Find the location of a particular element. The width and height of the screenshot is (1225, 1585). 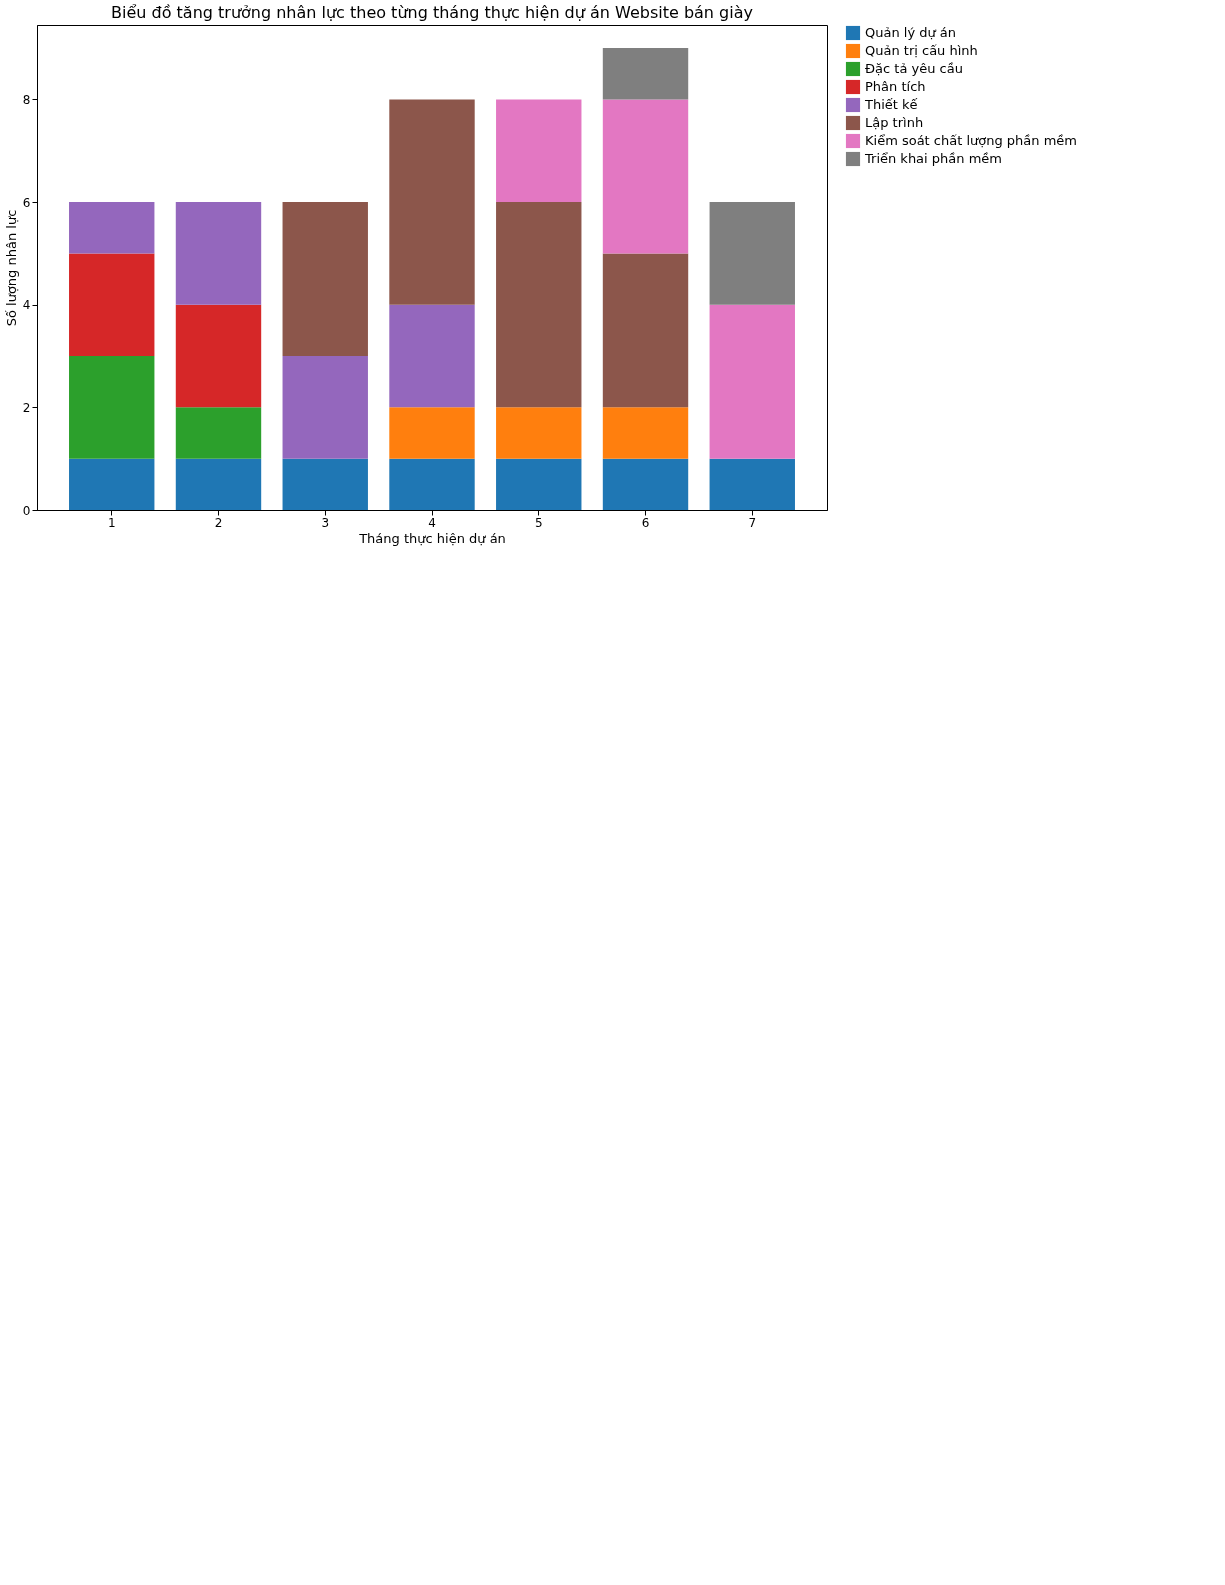

x-tick-label: 4 is located at coordinates (432, 522).